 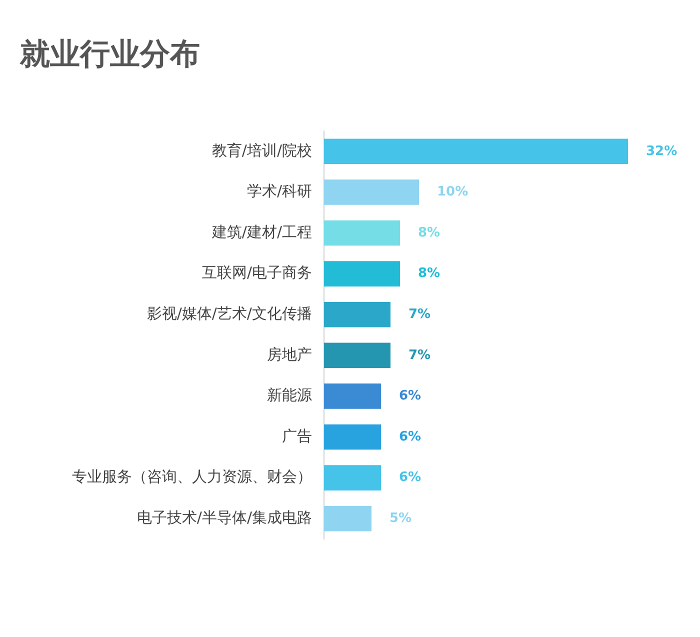 What do you see at coordinates (229, 313) in the screenshot?
I see `y-tick-label: 影视/媒体/艺术/文化传播` at bounding box center [229, 313].